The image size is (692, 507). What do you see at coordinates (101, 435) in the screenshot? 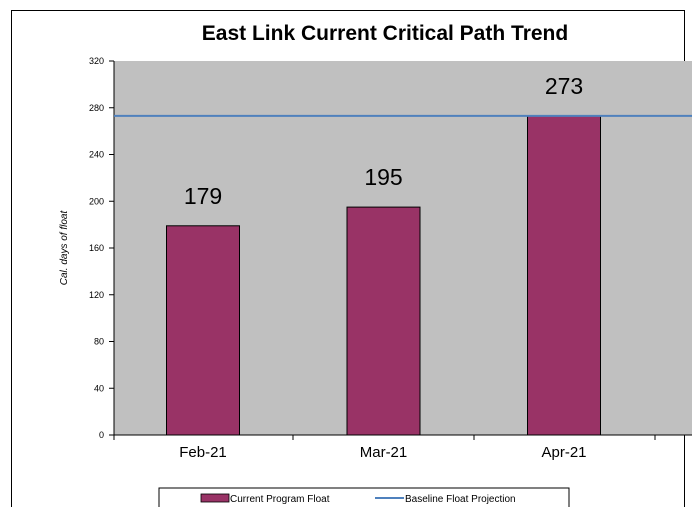
I see `y-tick-label: 0` at bounding box center [101, 435].